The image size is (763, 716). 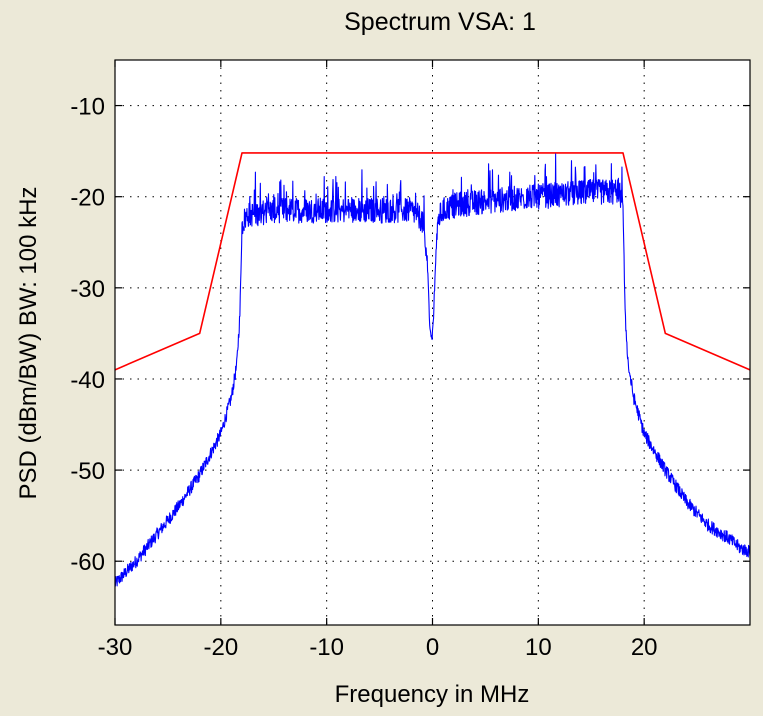 What do you see at coordinates (87, 198) in the screenshot?
I see `y-tick-label: -20` at bounding box center [87, 198].